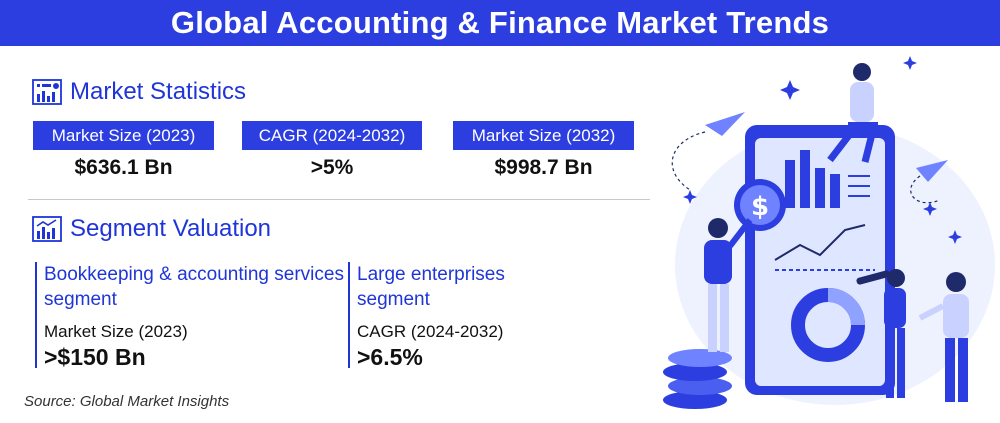 The image size is (1000, 423). I want to click on stat-label-cagr: CAGR (2024-2032), so click(332, 135).